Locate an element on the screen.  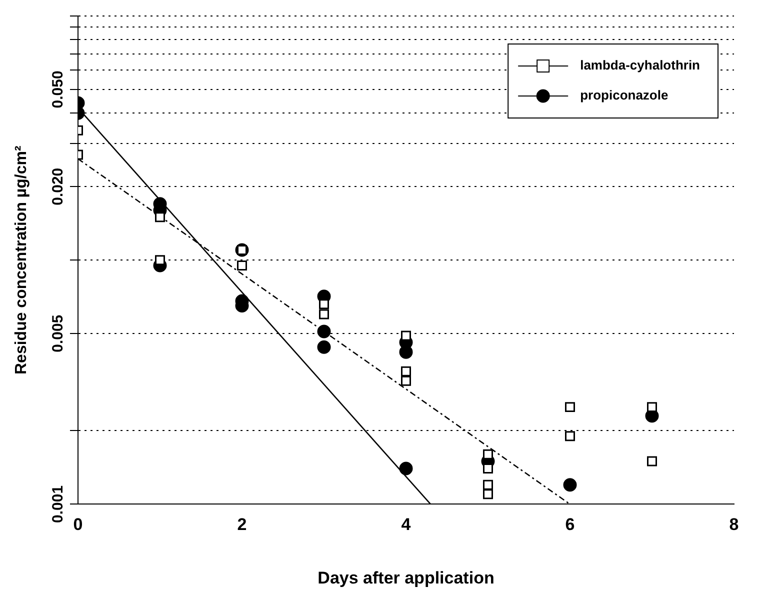
x-tick-label: 0 is located at coordinates (78, 524).